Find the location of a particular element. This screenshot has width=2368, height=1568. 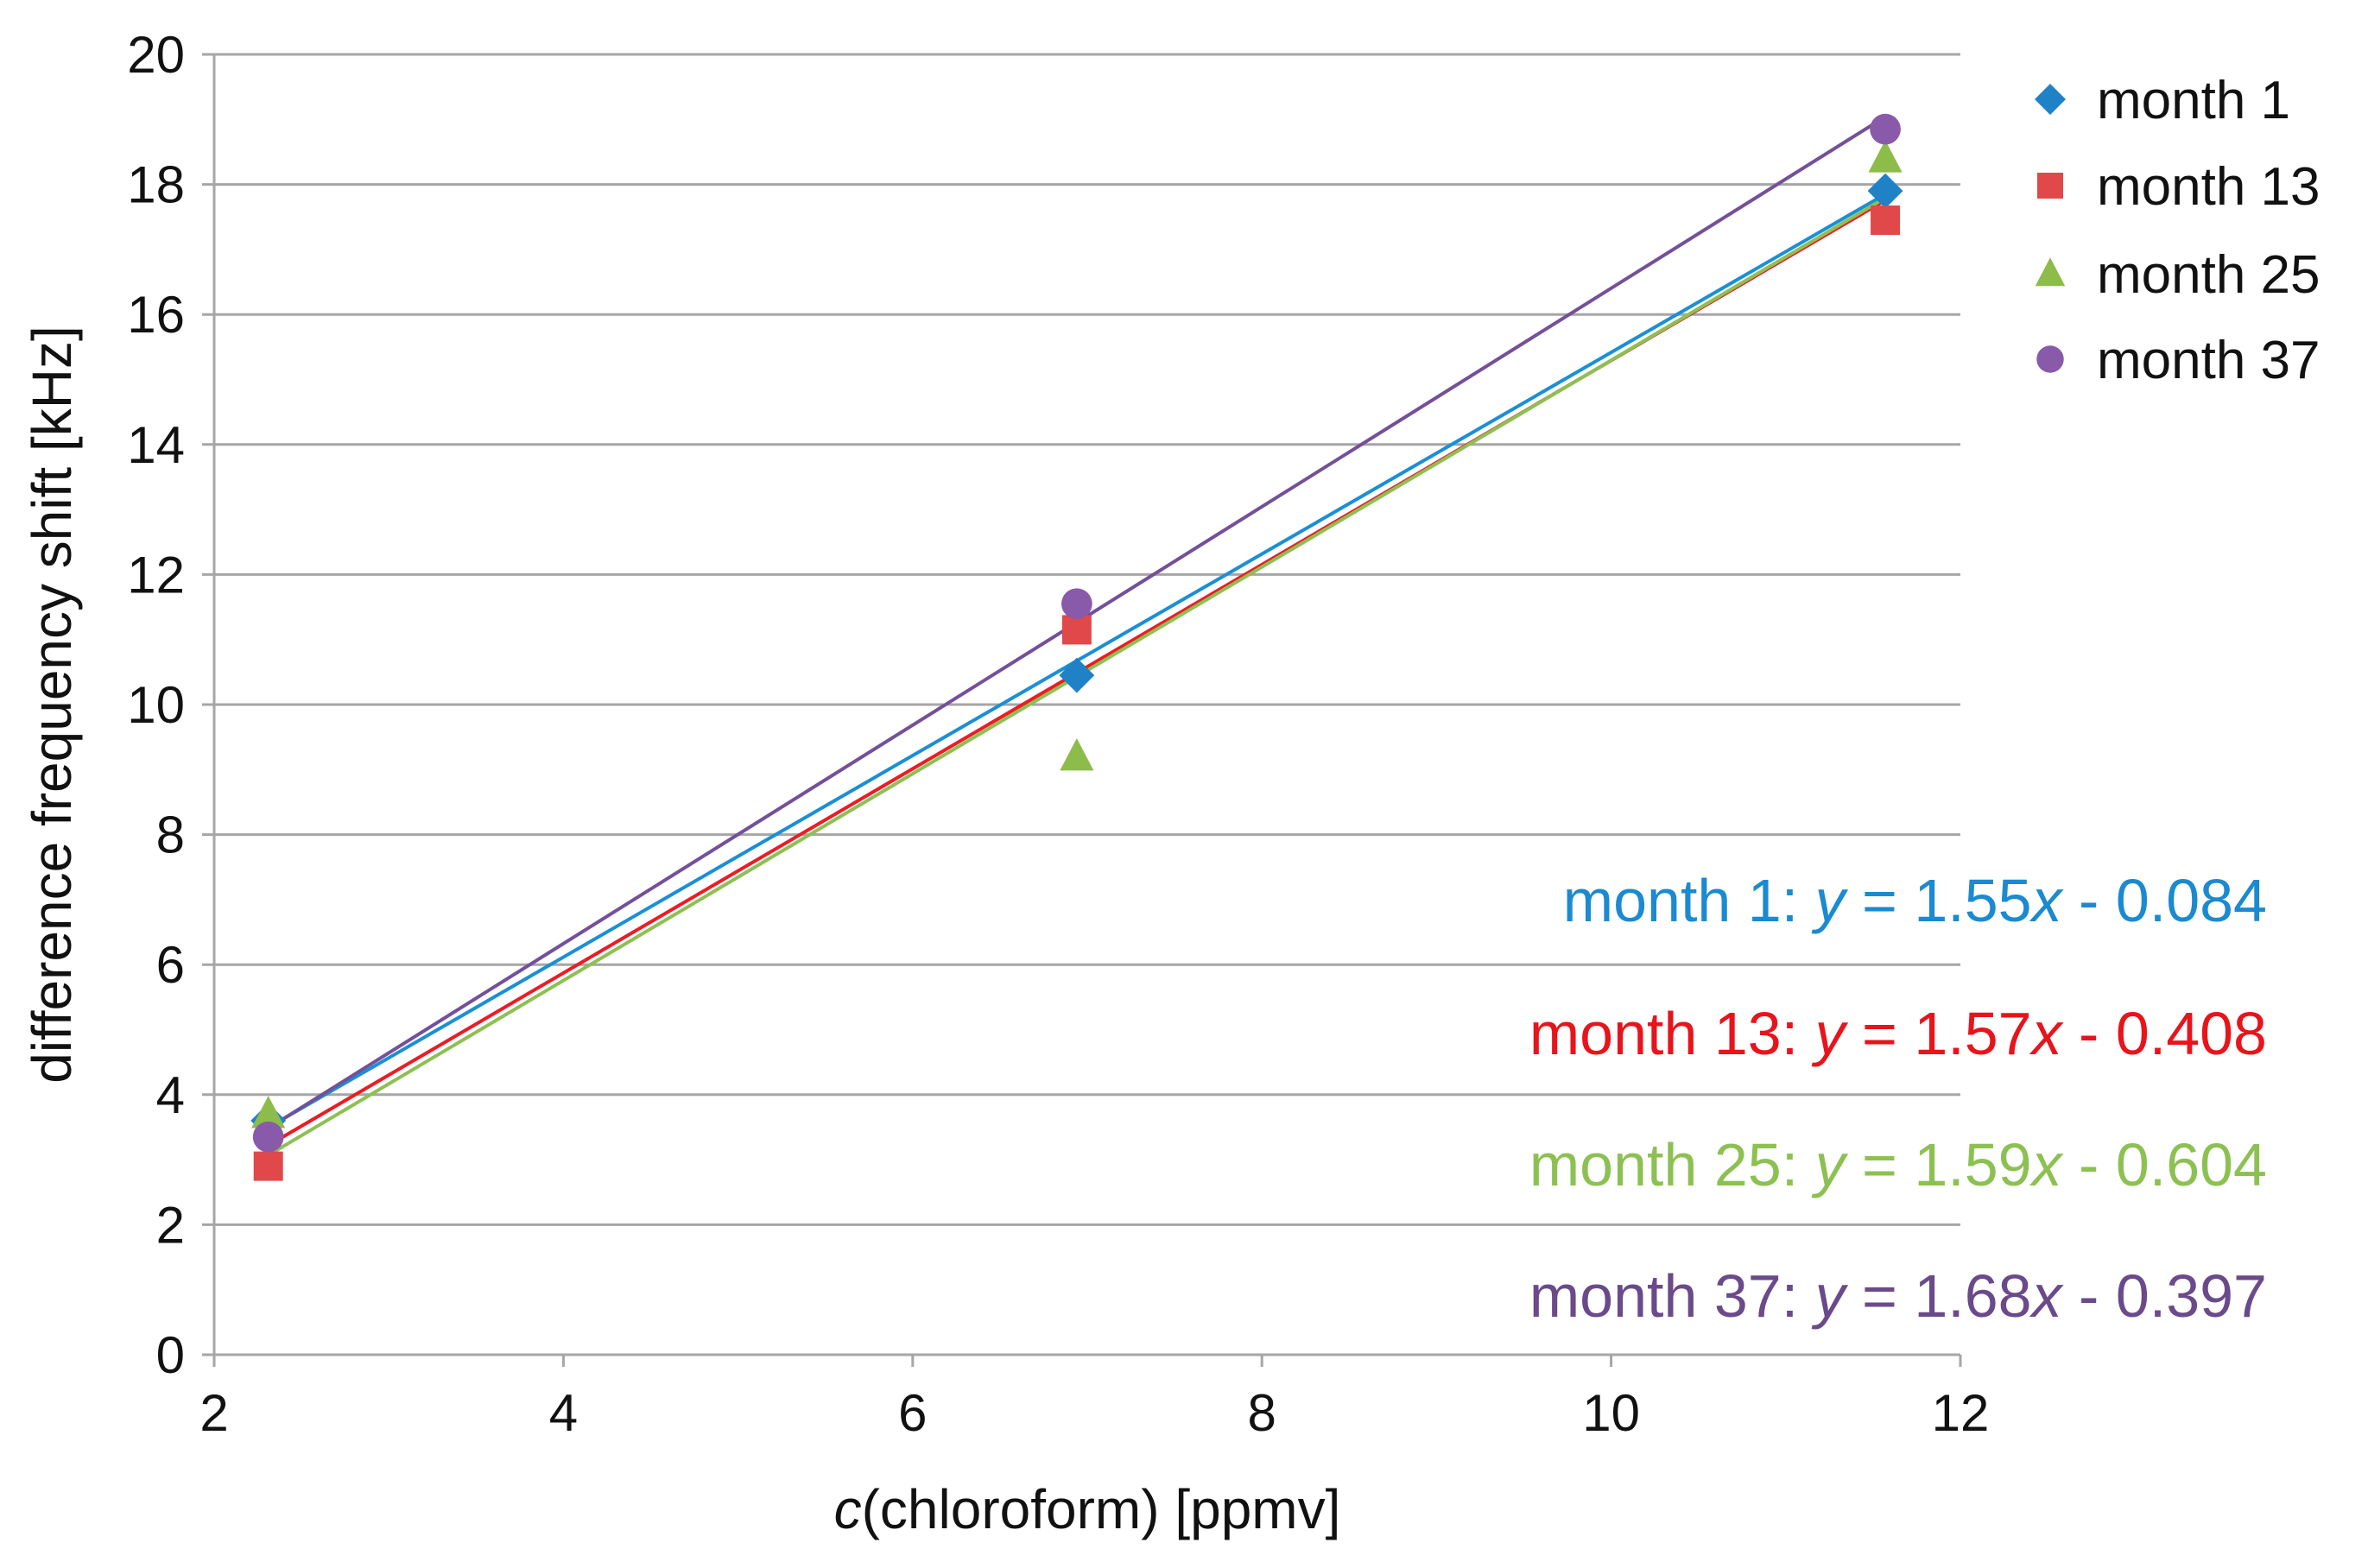

x-tick-label: 4 is located at coordinates (563, 1413).